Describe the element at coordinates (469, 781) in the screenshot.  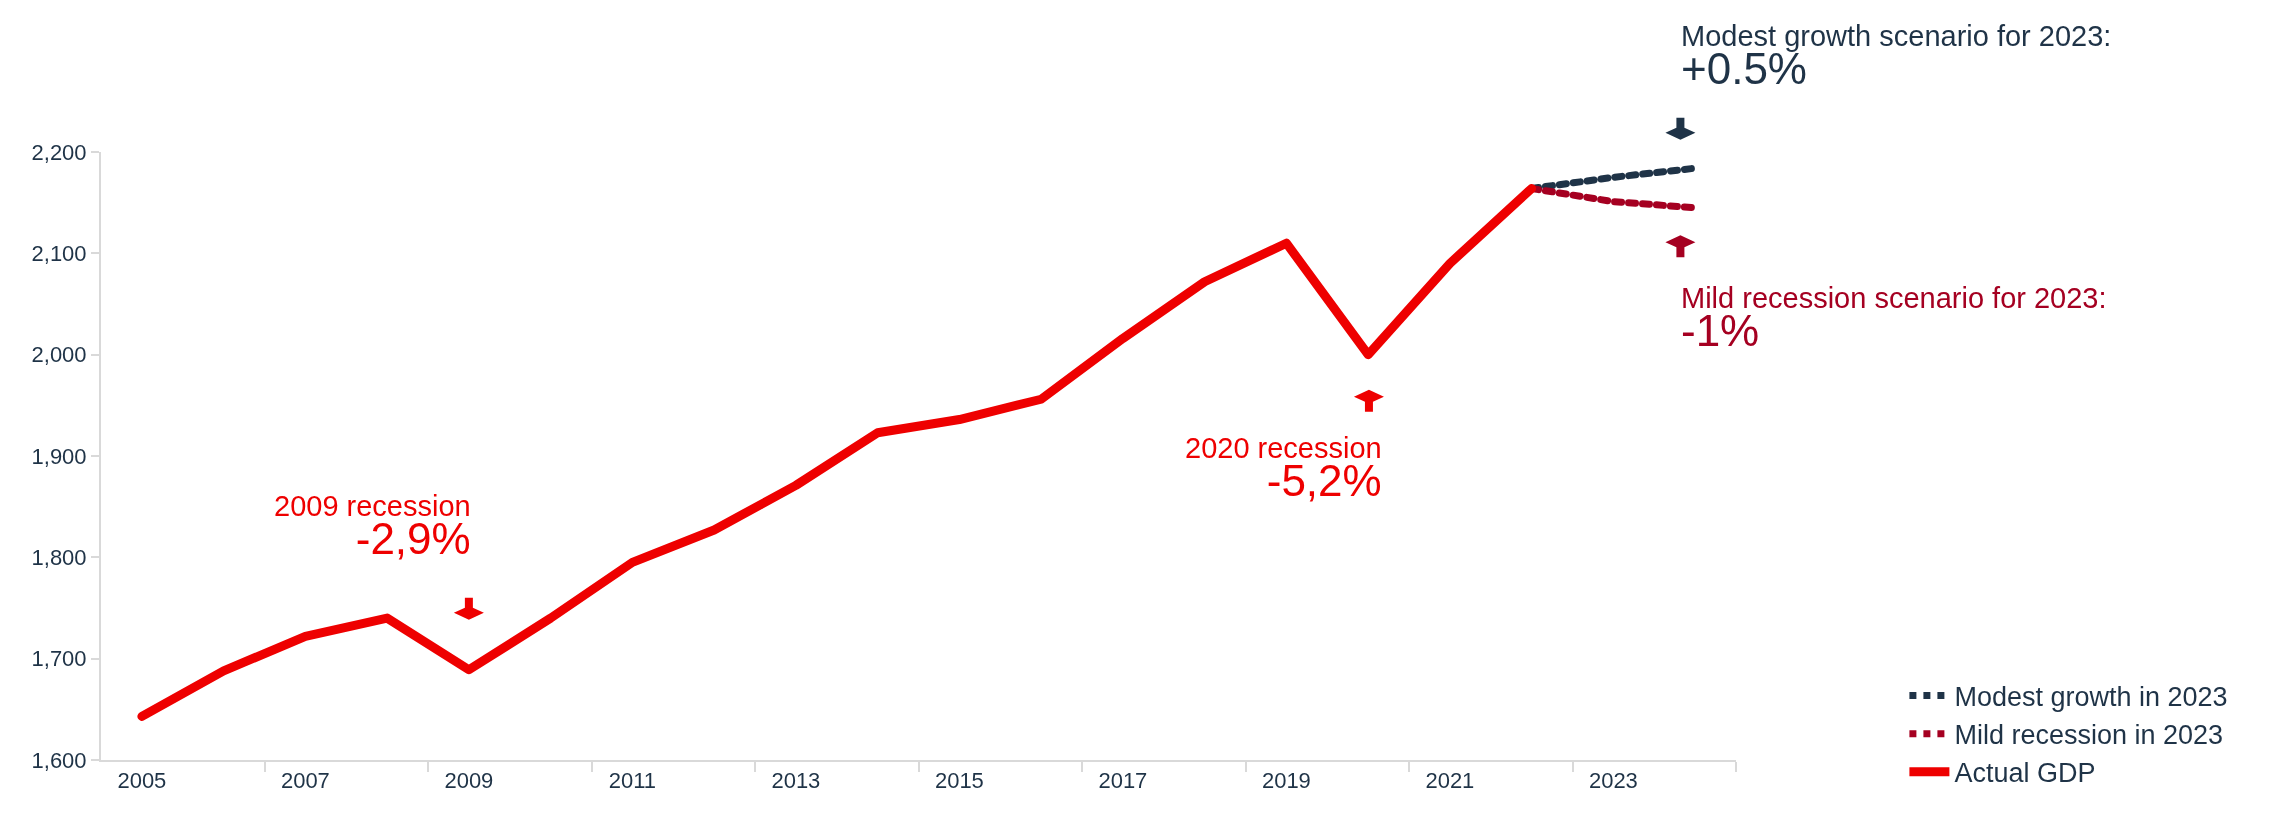
I see `x-tick-label: 2009` at that location.